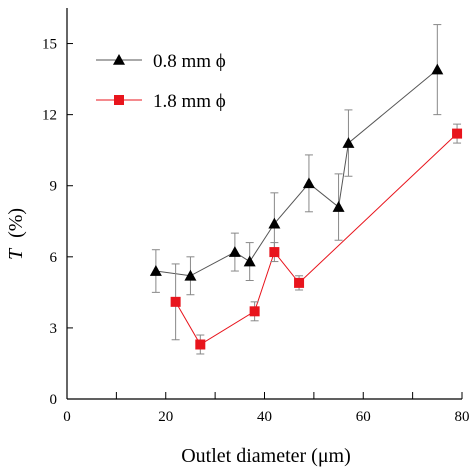  What do you see at coordinates (54, 258) in the screenshot?
I see `y-tick-label: 6` at bounding box center [54, 258].